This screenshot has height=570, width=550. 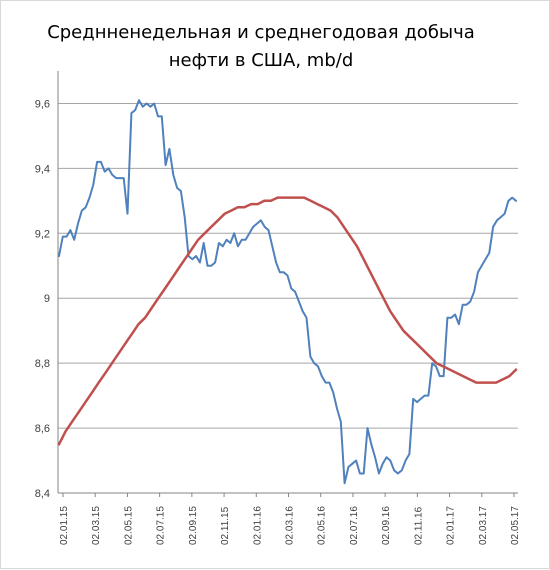 I want to click on x-tick-label: 02.01.16, so click(x=257, y=525).